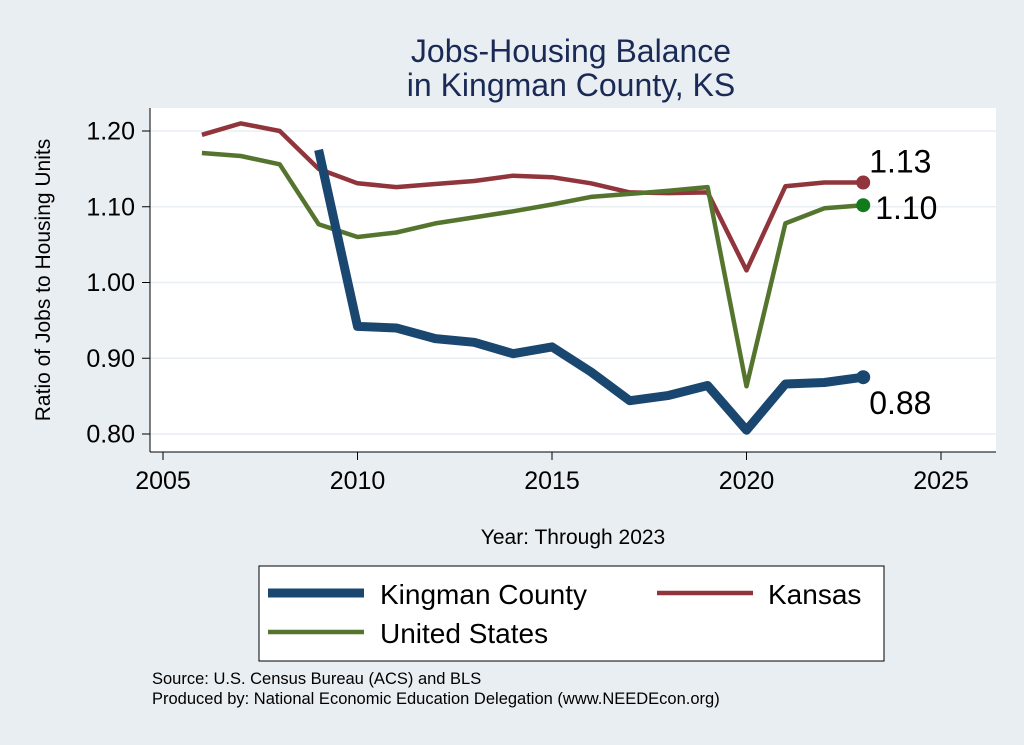 The height and width of the screenshot is (745, 1024). Describe the element at coordinates (110, 283) in the screenshot. I see `y-tick-label: 1.00` at that location.